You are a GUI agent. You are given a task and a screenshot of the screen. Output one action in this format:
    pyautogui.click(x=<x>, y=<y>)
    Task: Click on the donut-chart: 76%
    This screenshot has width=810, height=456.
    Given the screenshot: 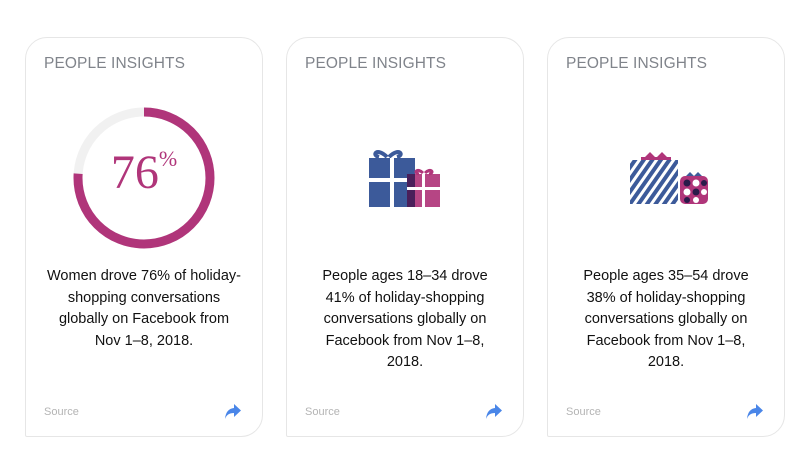 What is the action you would take?
    pyautogui.click(x=144, y=178)
    